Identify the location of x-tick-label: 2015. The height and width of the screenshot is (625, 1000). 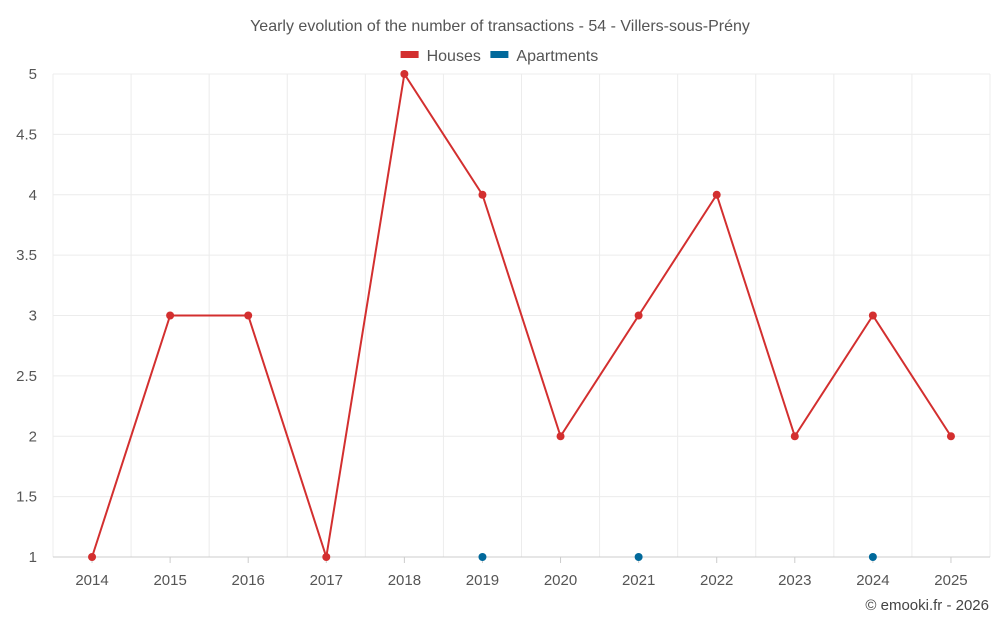
(169, 580).